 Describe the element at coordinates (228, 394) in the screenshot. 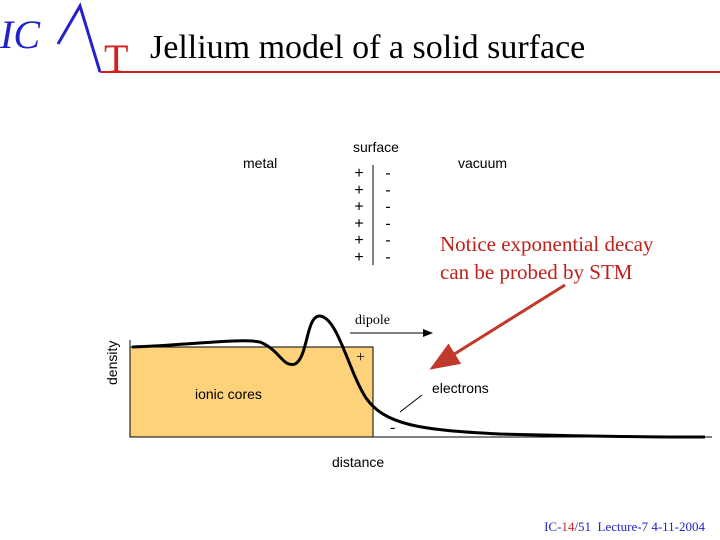

I see `ionic-cores-label: ionic cores` at that location.